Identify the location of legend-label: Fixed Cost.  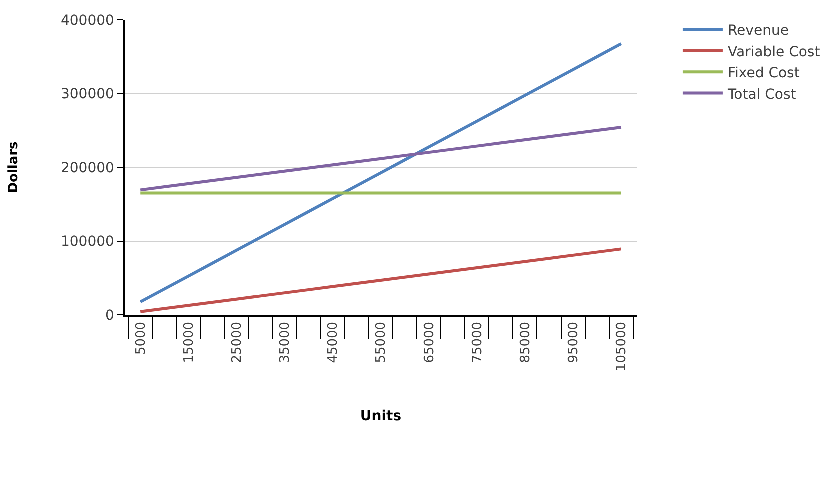
(764, 74).